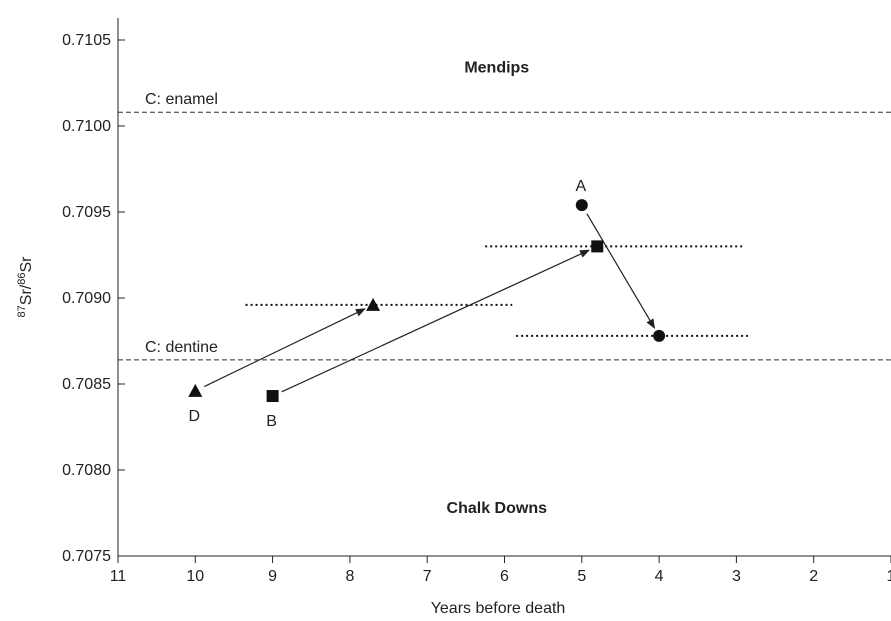 Image resolution: width=891 pixels, height=621 pixels. Describe the element at coordinates (498, 608) in the screenshot. I see `x-axis-title: Years before death` at that location.